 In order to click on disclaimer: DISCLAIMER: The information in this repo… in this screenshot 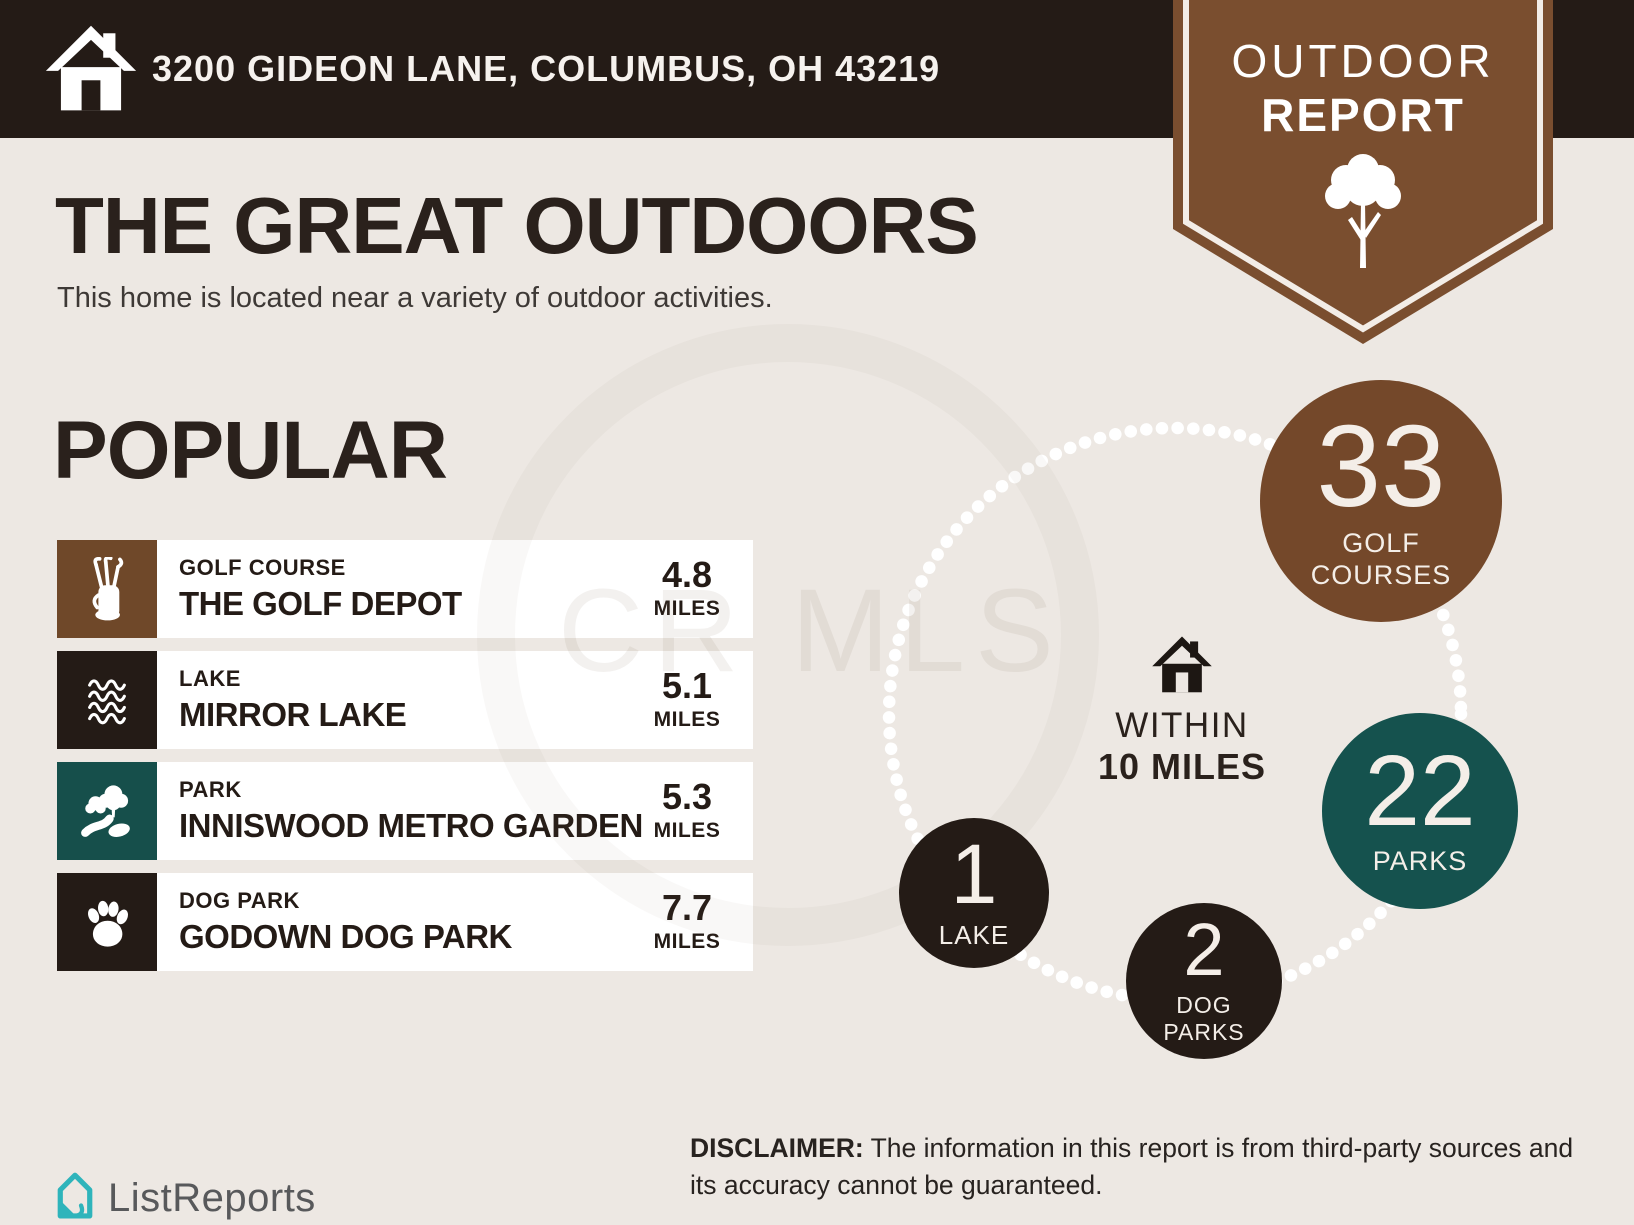, I will do `click(1147, 1167)`.